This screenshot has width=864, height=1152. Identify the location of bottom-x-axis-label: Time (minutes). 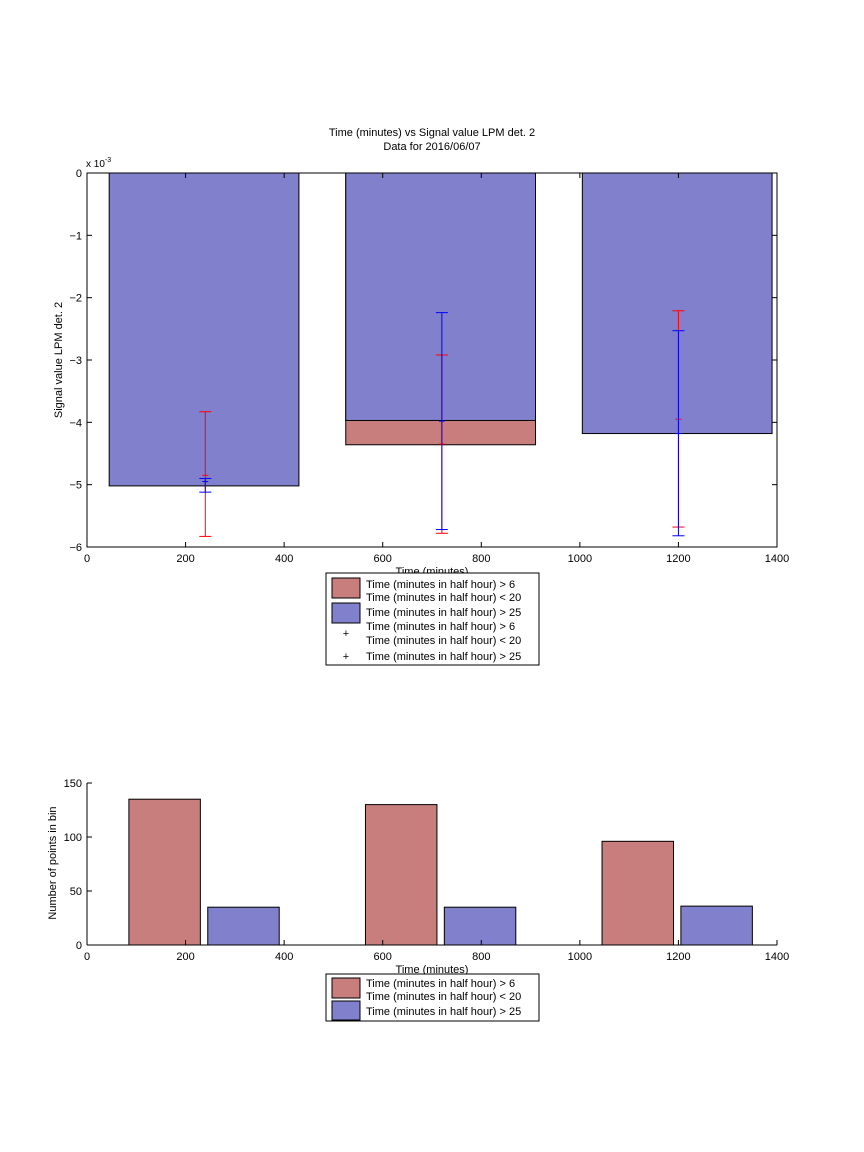
(432, 970).